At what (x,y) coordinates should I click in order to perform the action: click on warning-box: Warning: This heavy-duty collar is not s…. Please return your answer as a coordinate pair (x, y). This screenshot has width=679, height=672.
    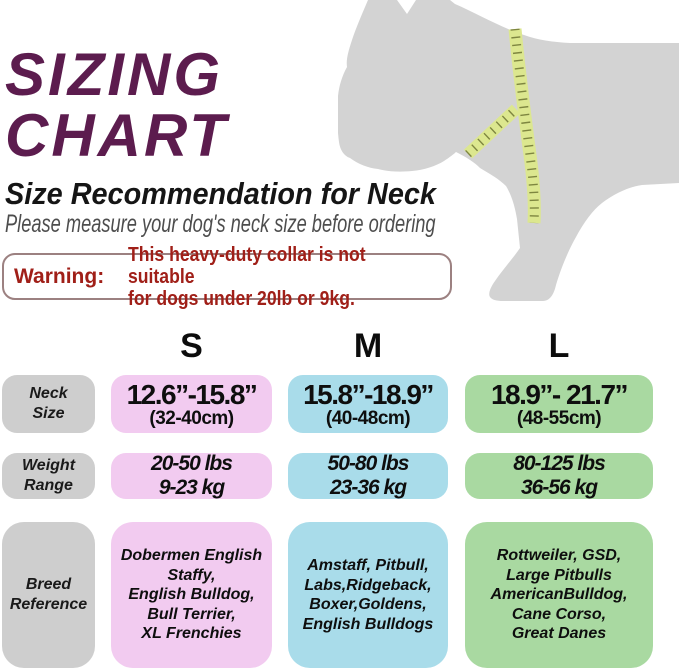
    Looking at the image, I should click on (227, 277).